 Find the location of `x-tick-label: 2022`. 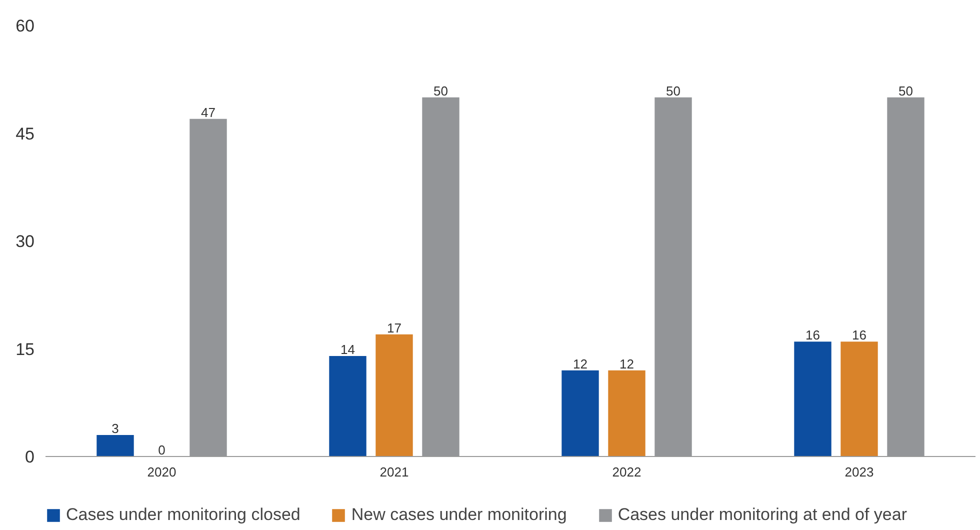

x-tick-label: 2022 is located at coordinates (627, 472).